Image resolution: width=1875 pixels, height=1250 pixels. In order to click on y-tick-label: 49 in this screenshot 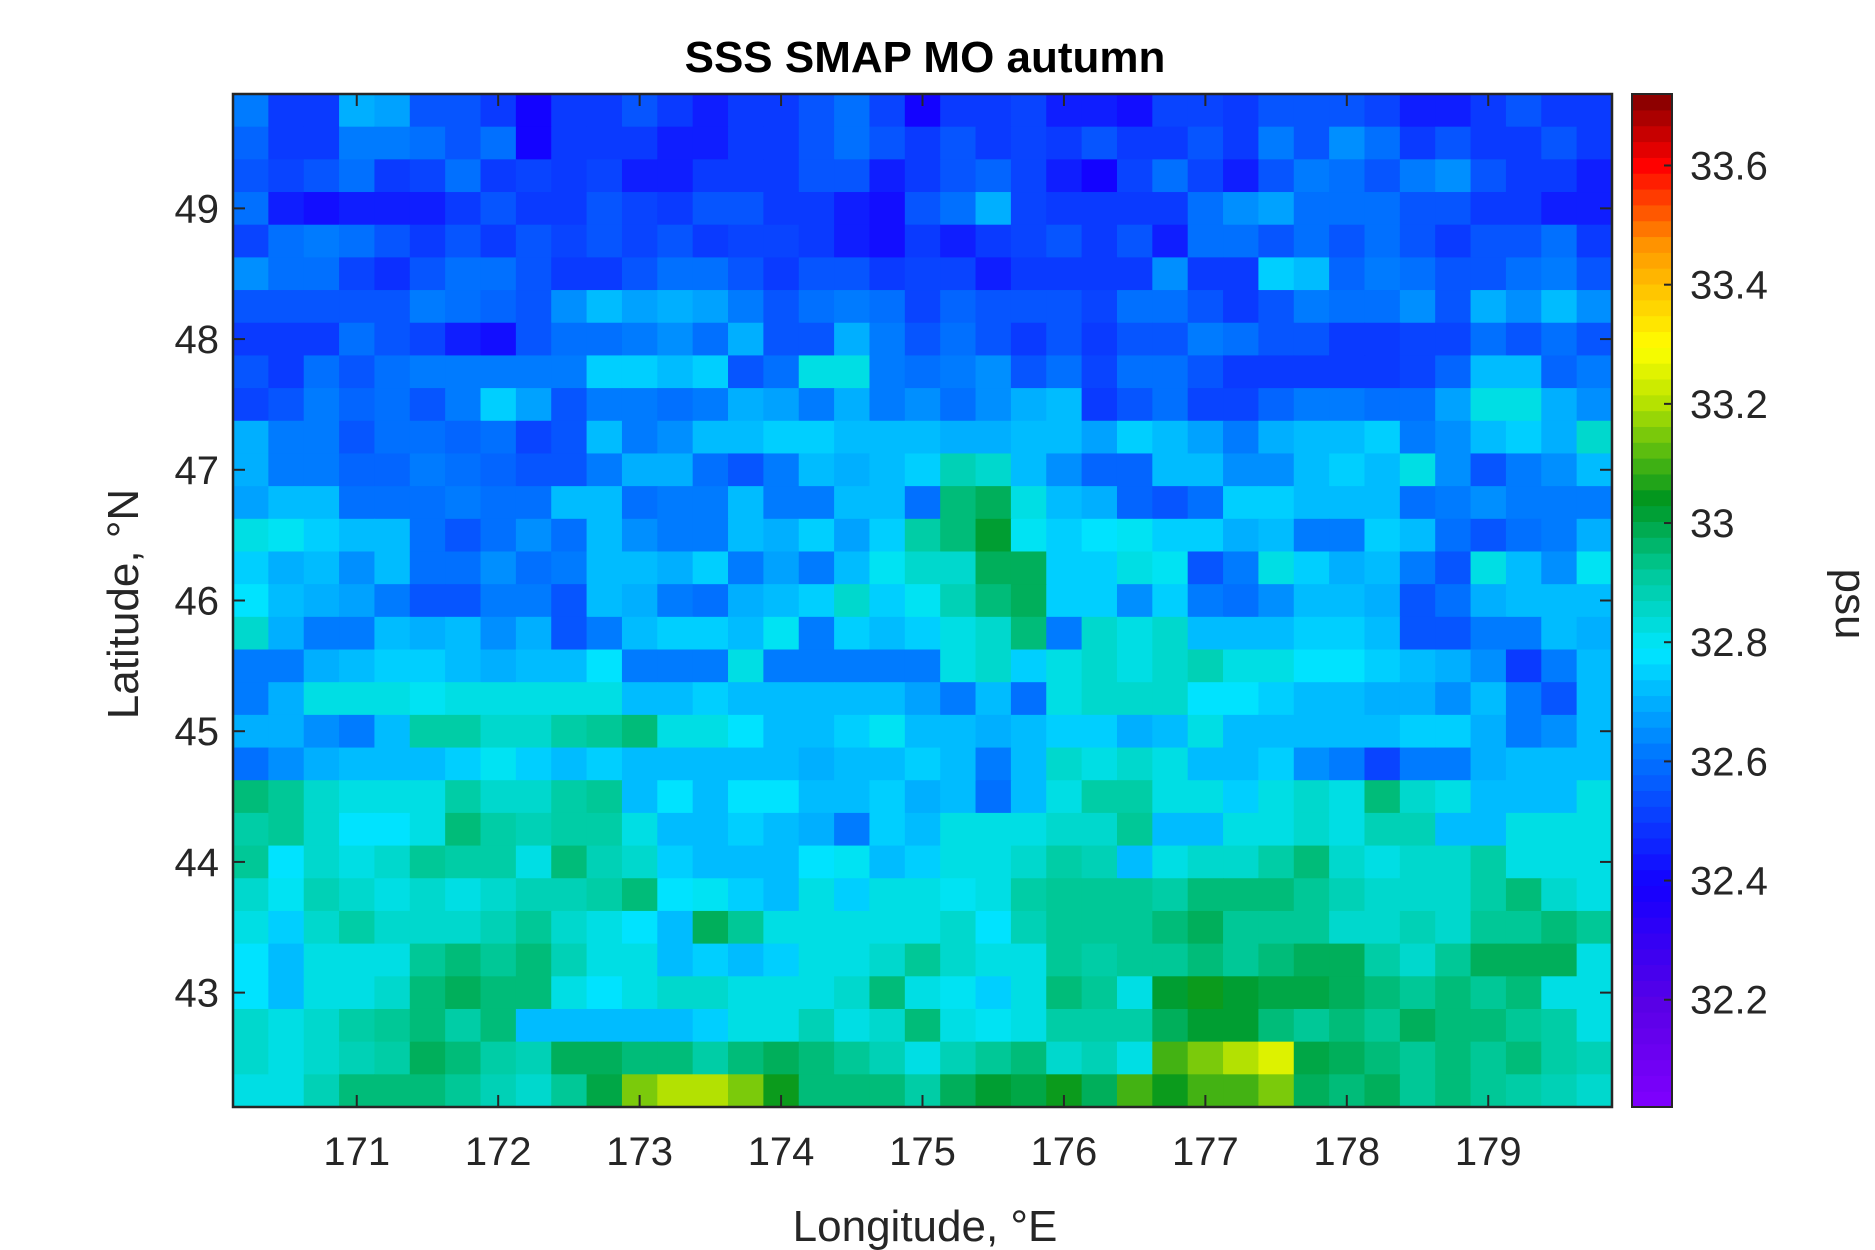, I will do `click(197, 209)`.